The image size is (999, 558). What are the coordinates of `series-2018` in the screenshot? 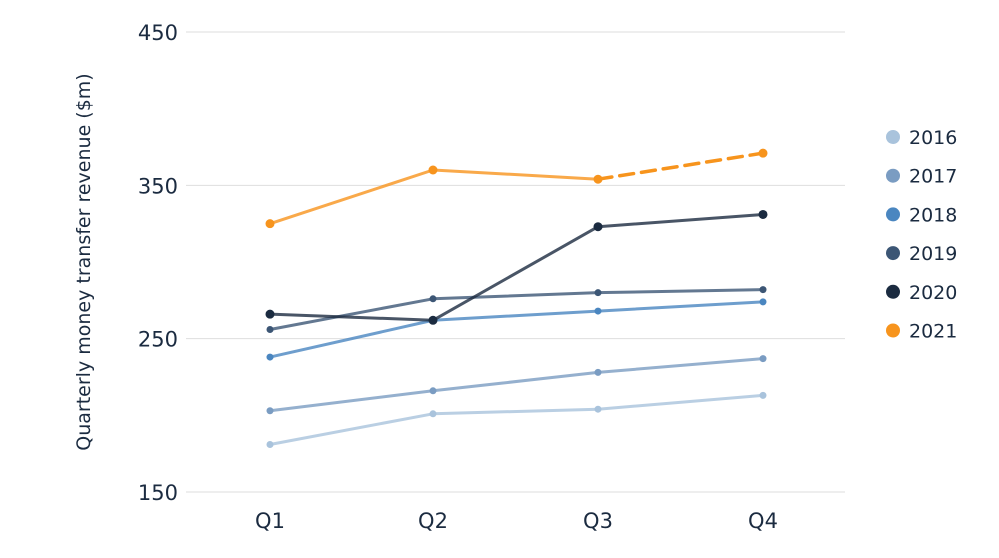 It's located at (516, 329).